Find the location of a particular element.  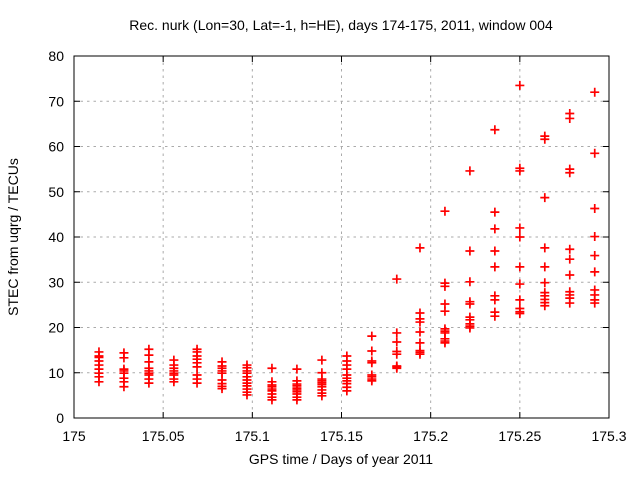

y-tick-label: 0 is located at coordinates (60, 418).